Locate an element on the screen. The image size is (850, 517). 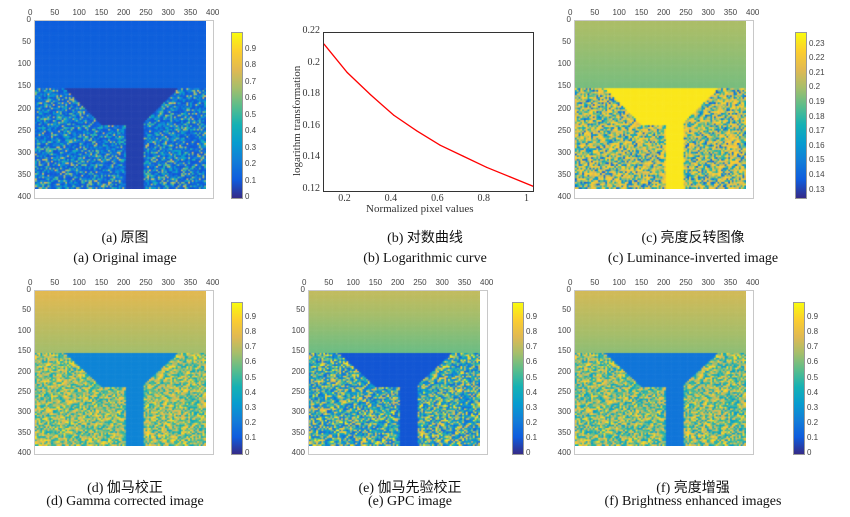
colorbar-tick-label: 0.5 is located at coordinates (251, 377).